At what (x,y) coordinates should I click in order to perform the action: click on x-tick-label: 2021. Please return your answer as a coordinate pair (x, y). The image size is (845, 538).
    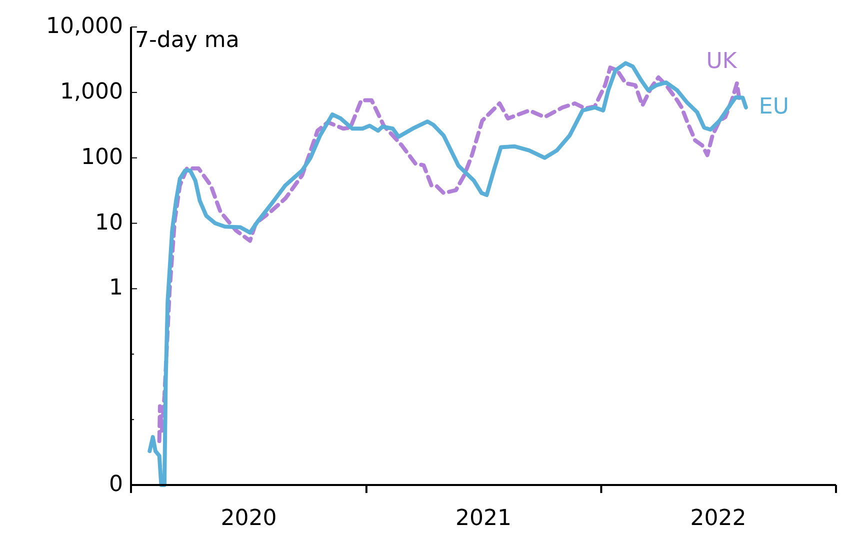
    Looking at the image, I should click on (484, 518).